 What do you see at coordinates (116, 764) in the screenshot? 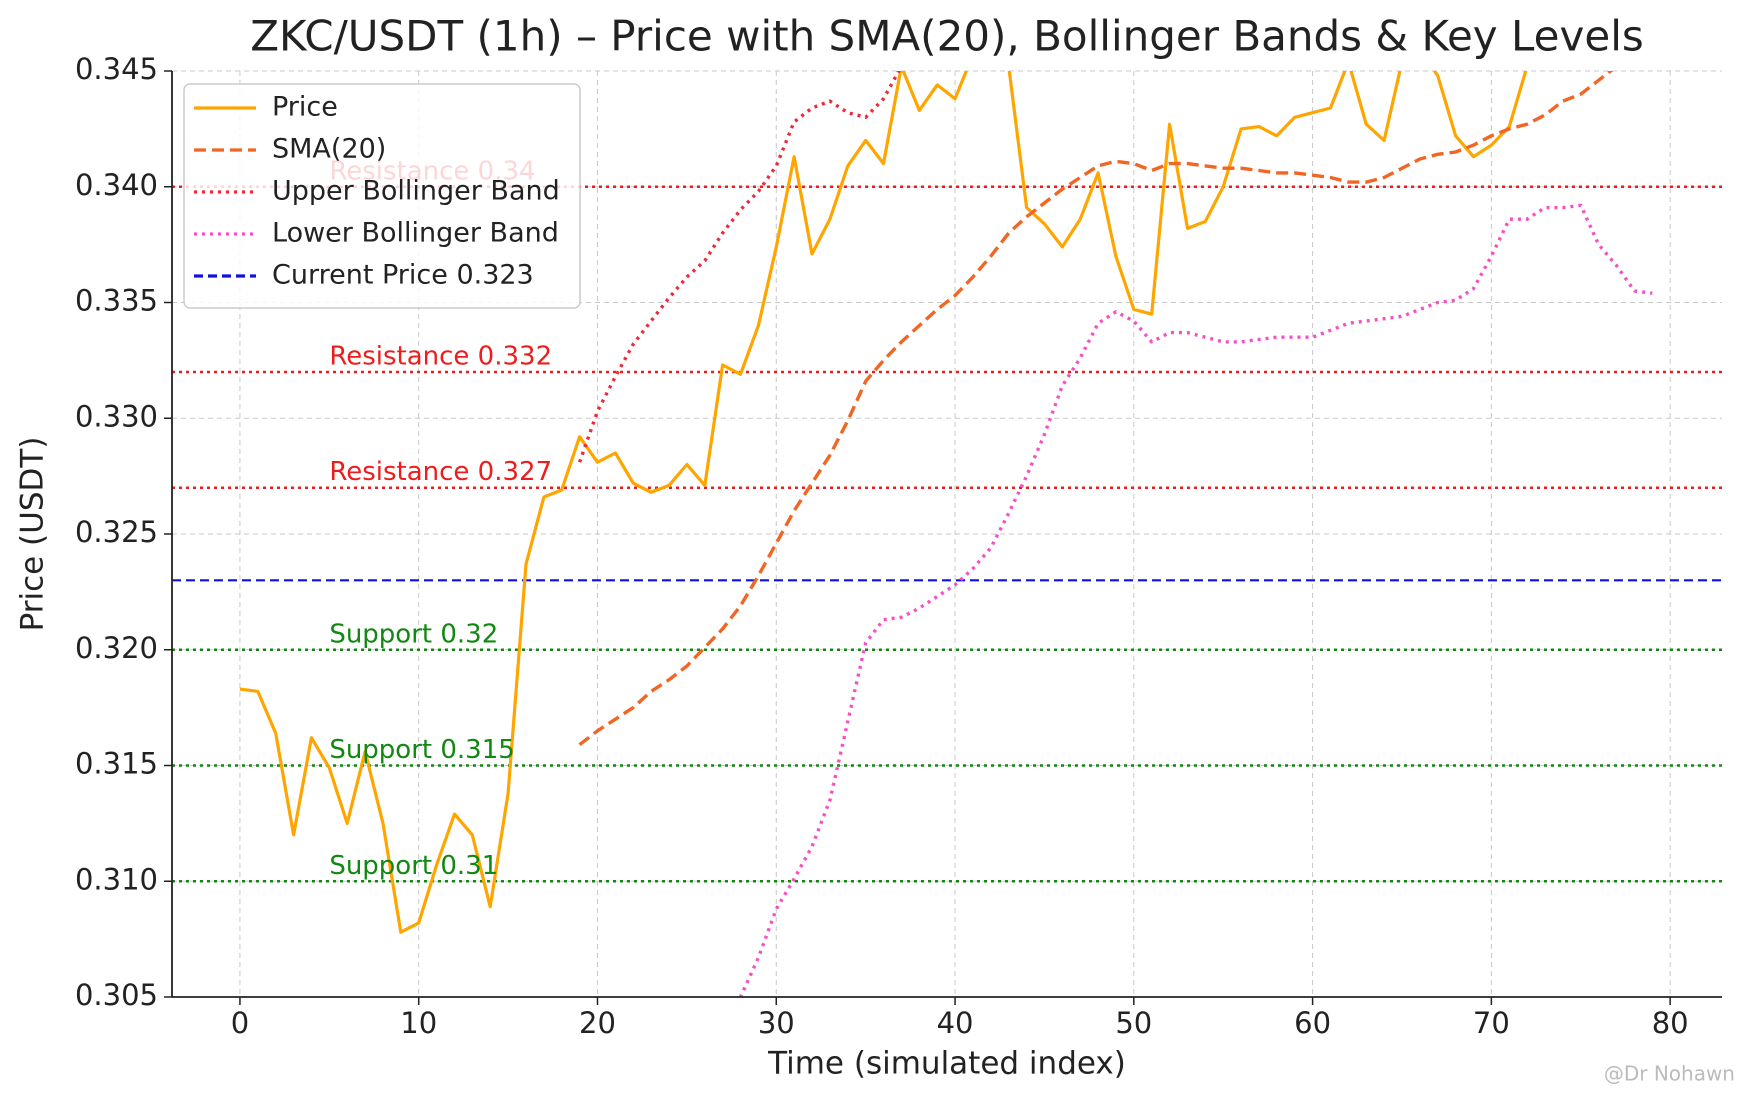
I see `y-tick-label: 0.315` at bounding box center [116, 764].